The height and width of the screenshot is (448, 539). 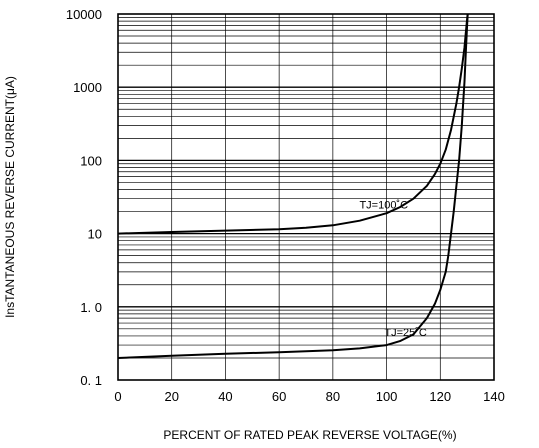 What do you see at coordinates (440, 396) in the screenshot?
I see `x-tick-label: 120` at bounding box center [440, 396].